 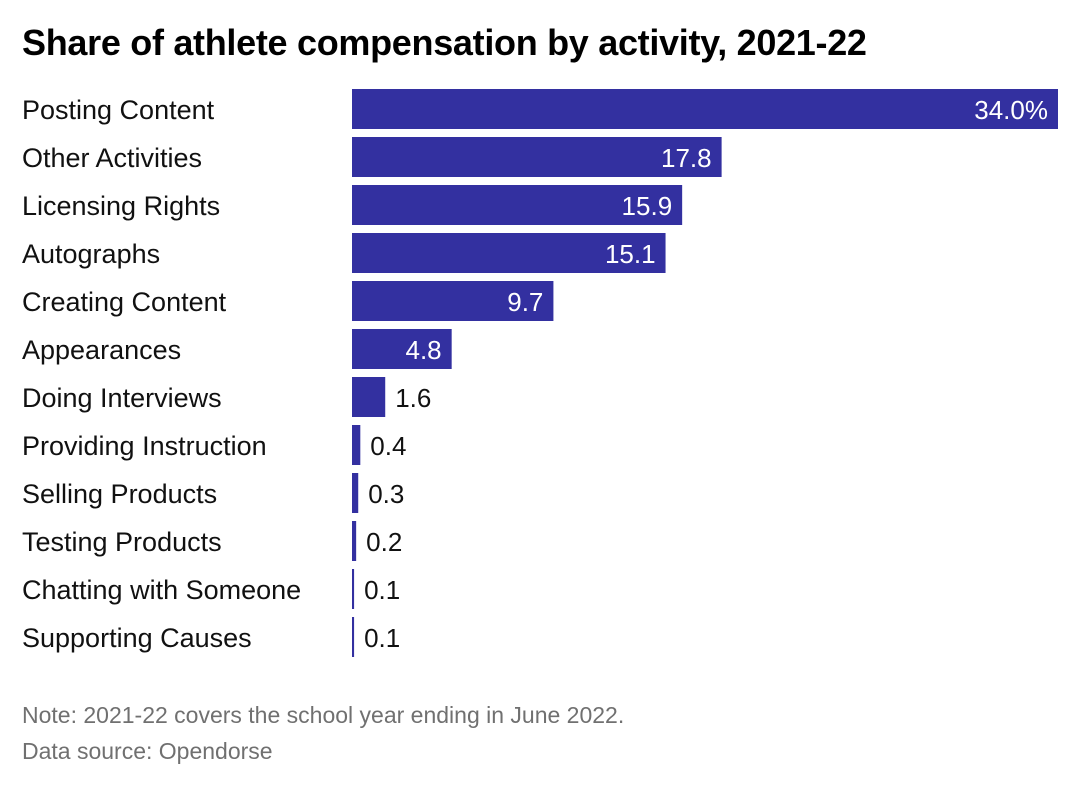 I want to click on category-label: Testing Products, so click(x=122, y=542).